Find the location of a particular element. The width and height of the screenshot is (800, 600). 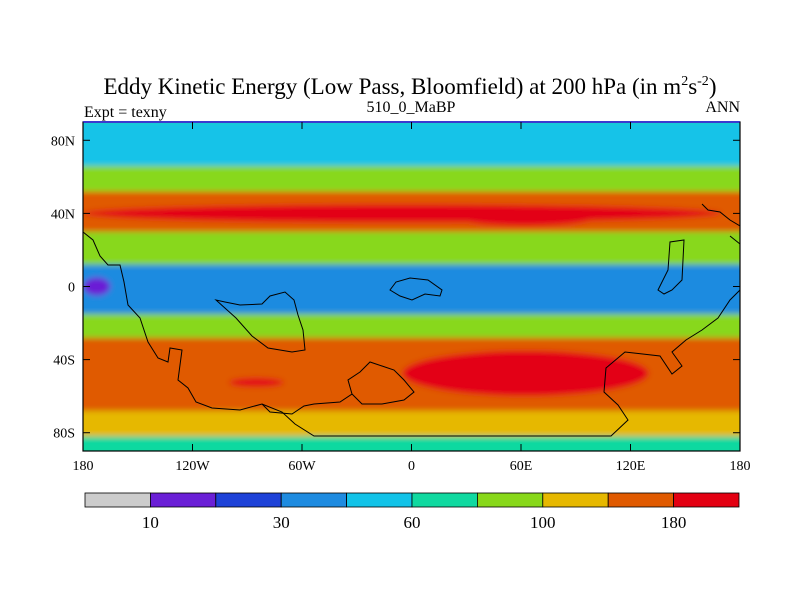

region-tropical-min is located at coordinates (411, 289).